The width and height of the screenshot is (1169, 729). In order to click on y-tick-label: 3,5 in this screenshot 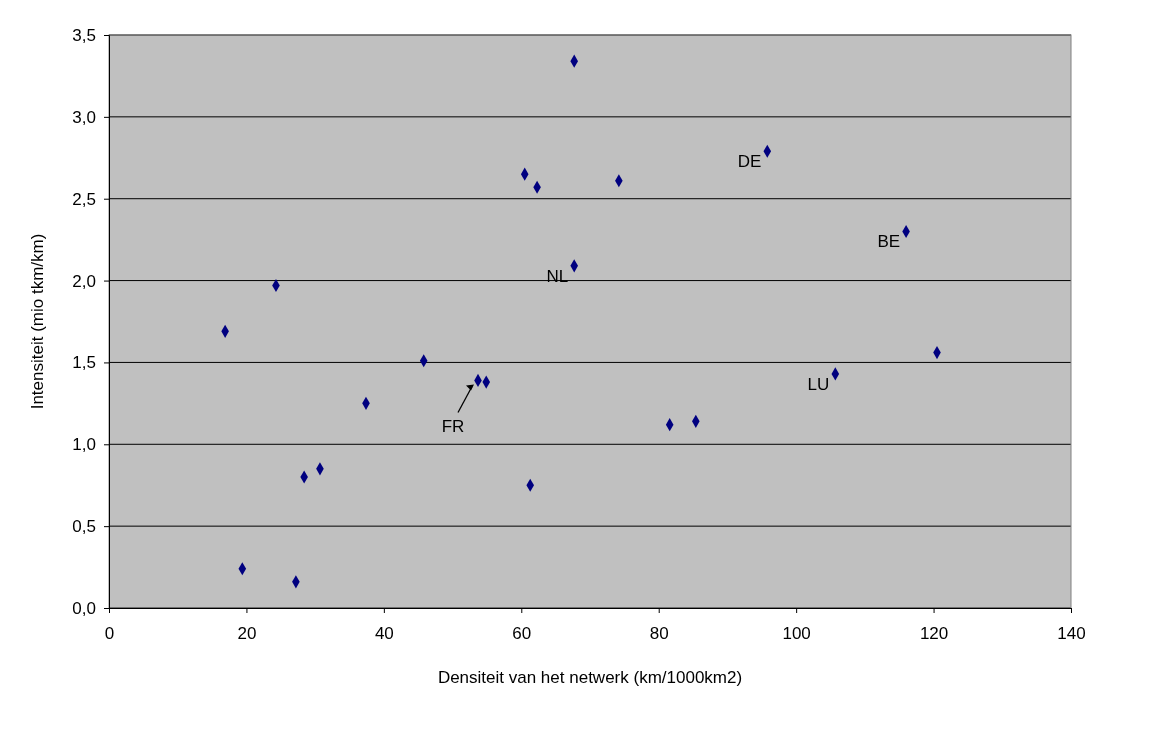, I will do `click(84, 35)`.